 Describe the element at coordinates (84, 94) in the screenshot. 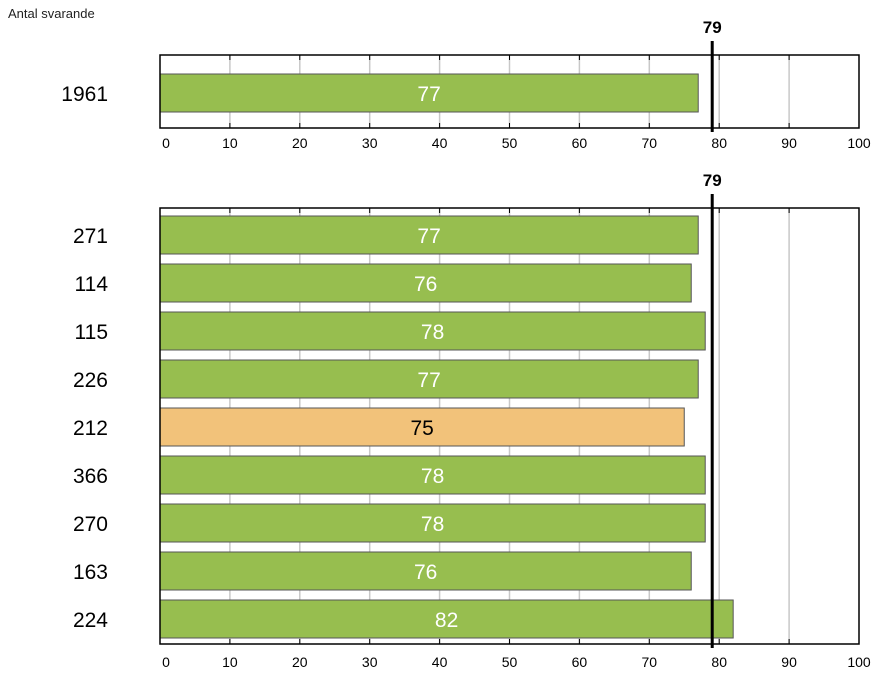

I see `panel-1-category-label: 1961` at that location.